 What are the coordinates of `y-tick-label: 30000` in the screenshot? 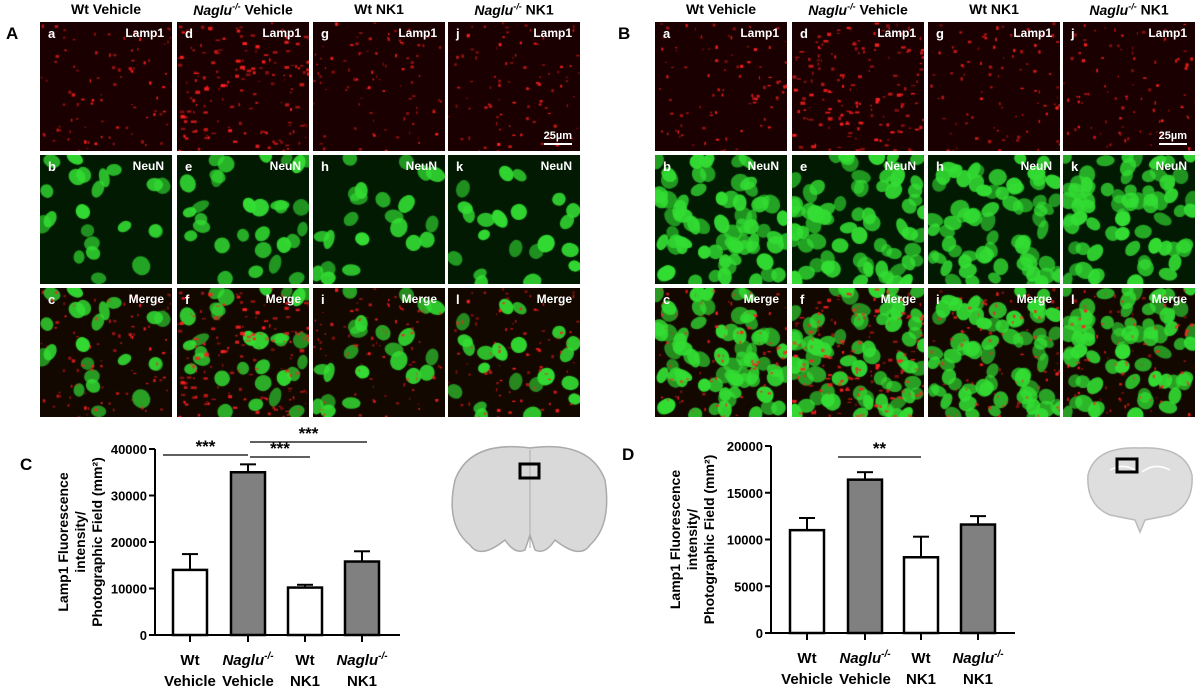 It's located at (129, 496).